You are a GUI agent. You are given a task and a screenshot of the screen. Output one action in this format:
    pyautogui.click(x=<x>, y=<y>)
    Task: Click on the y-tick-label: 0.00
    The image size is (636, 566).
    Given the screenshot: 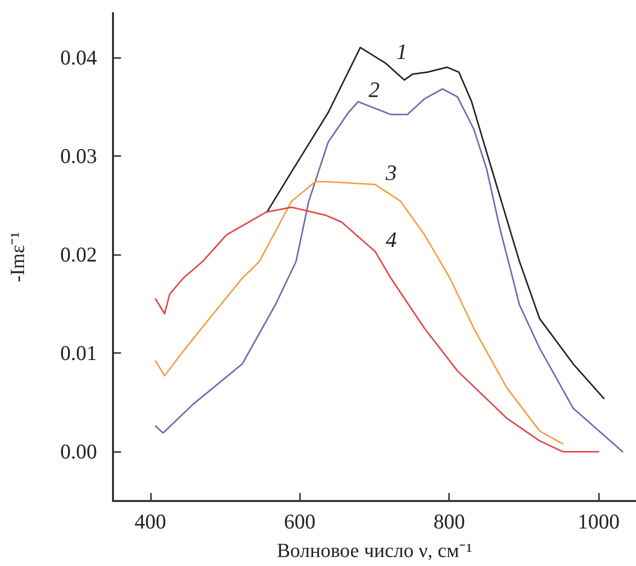 What is the action you would take?
    pyautogui.click(x=78, y=452)
    